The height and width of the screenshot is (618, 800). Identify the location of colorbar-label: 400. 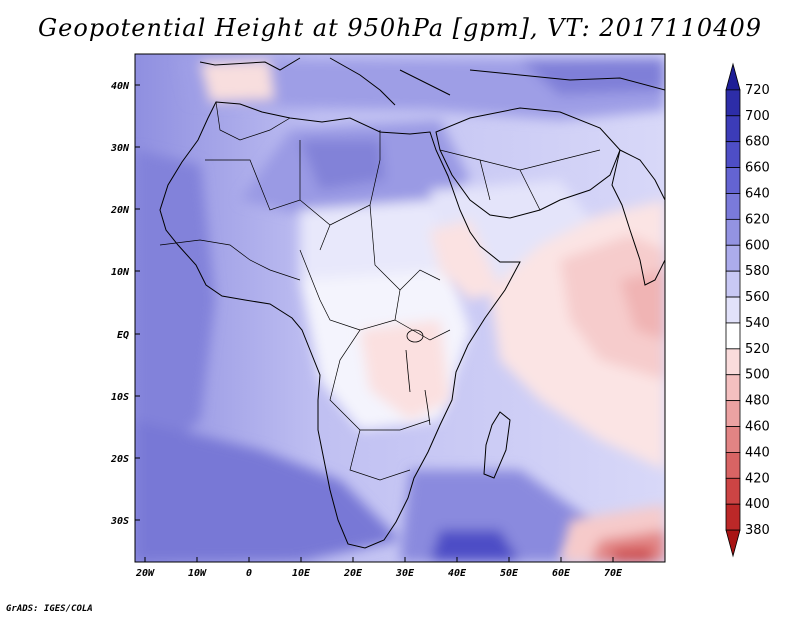
(757, 504).